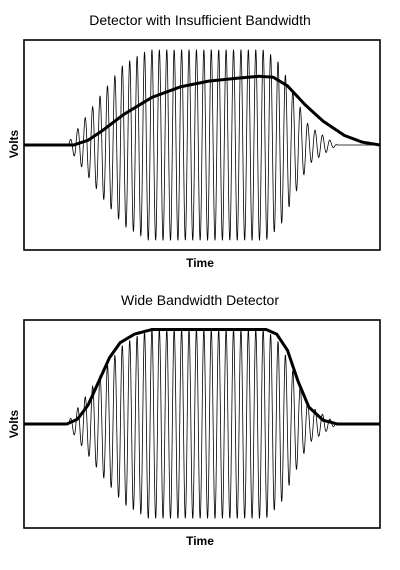  I want to click on chart-1-x-axis-label: Time, so click(200, 263).